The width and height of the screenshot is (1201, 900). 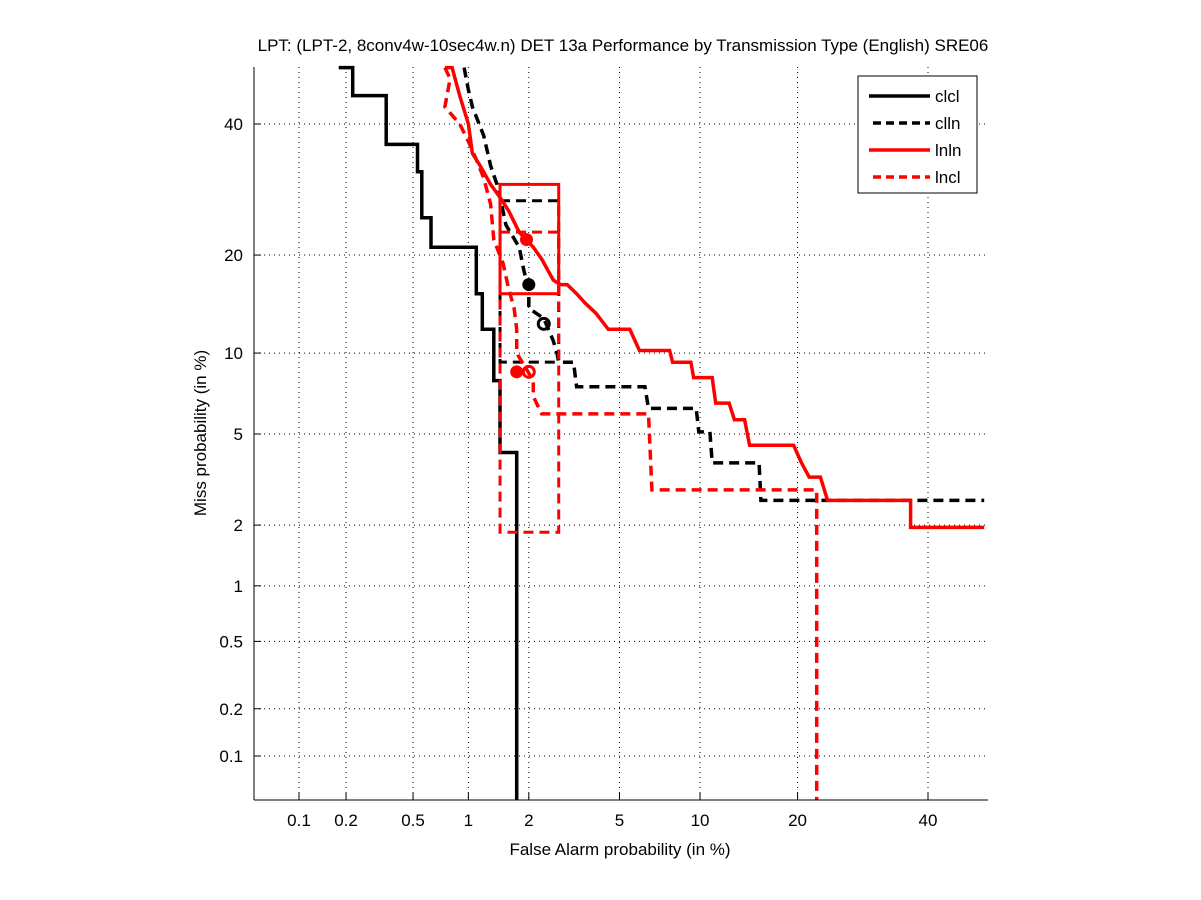 What do you see at coordinates (233, 353) in the screenshot?
I see `y-tick-label: 10` at bounding box center [233, 353].